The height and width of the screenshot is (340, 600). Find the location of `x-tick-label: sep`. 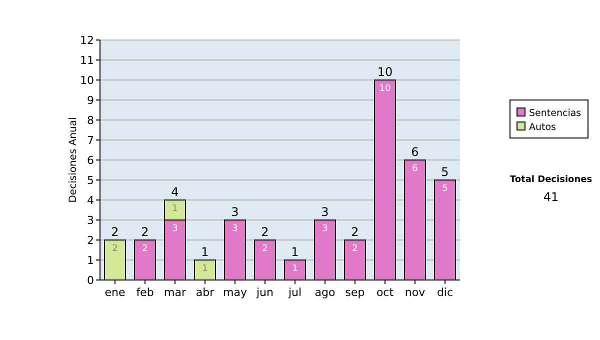

x-tick-label: sep is located at coordinates (355, 292).